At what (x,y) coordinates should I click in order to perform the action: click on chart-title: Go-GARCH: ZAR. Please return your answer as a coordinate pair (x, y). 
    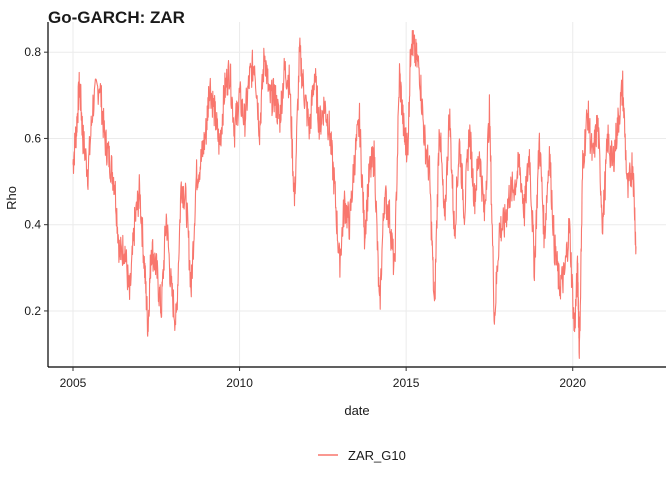
    Looking at the image, I should click on (116, 17).